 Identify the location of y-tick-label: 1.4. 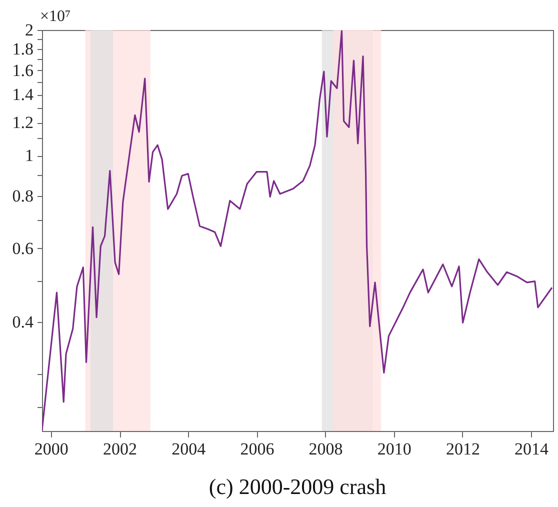
(23, 94).